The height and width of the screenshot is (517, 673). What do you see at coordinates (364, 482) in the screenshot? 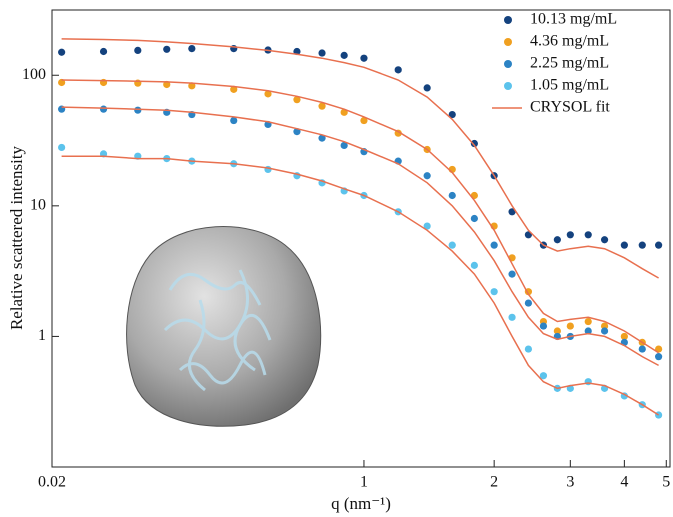
I see `x-tick-label: 1` at bounding box center [364, 482].